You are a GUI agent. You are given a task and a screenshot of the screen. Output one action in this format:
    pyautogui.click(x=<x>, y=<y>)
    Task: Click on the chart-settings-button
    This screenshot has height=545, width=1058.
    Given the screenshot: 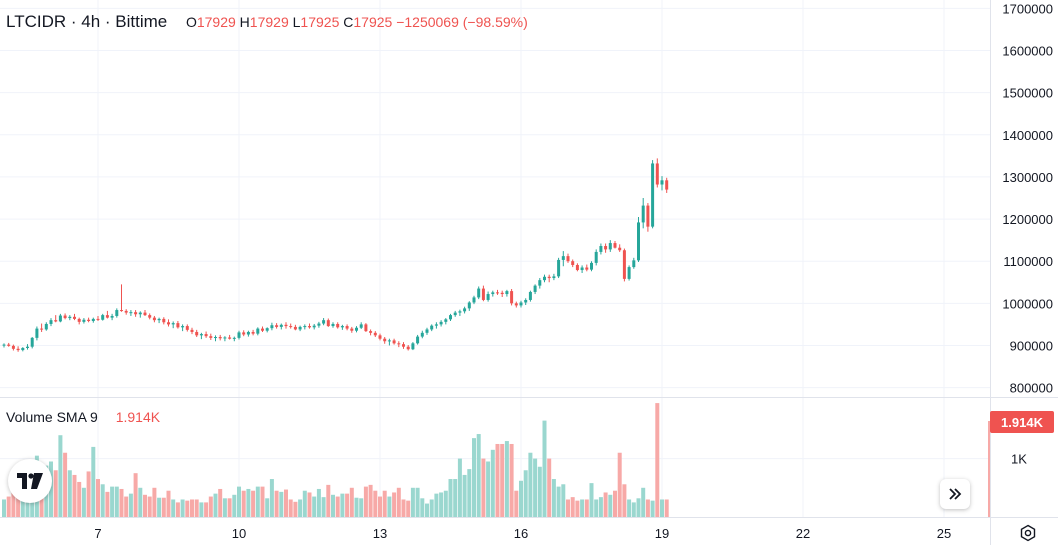 What is the action you would take?
    pyautogui.click(x=1028, y=533)
    